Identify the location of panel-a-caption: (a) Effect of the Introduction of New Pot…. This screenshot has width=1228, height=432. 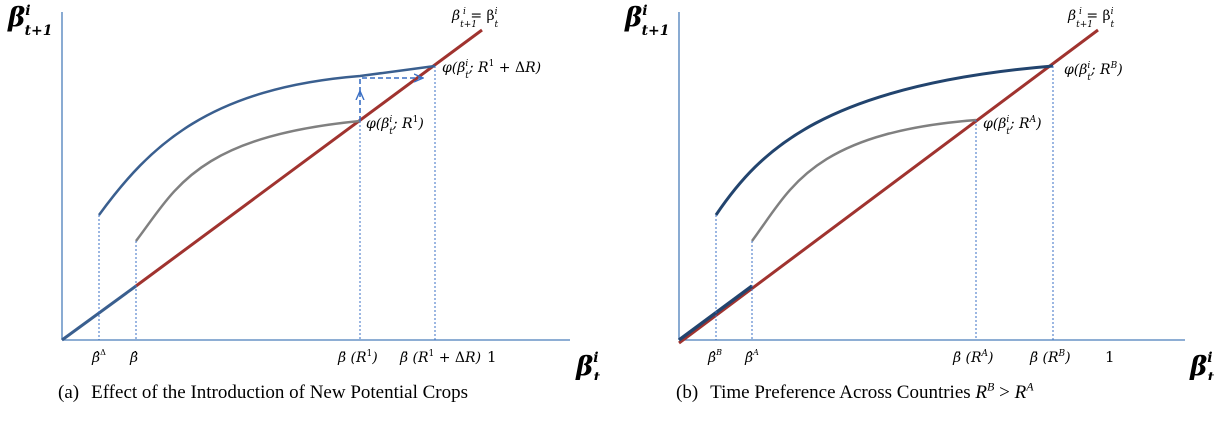
(263, 393).